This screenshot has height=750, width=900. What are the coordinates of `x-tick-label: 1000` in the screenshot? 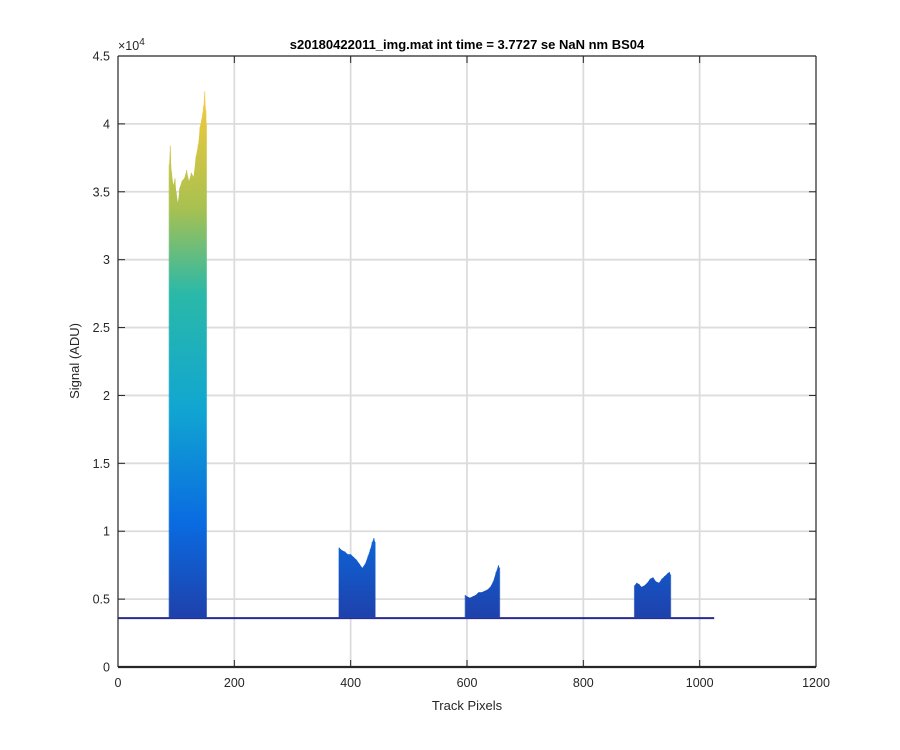 It's located at (700, 683).